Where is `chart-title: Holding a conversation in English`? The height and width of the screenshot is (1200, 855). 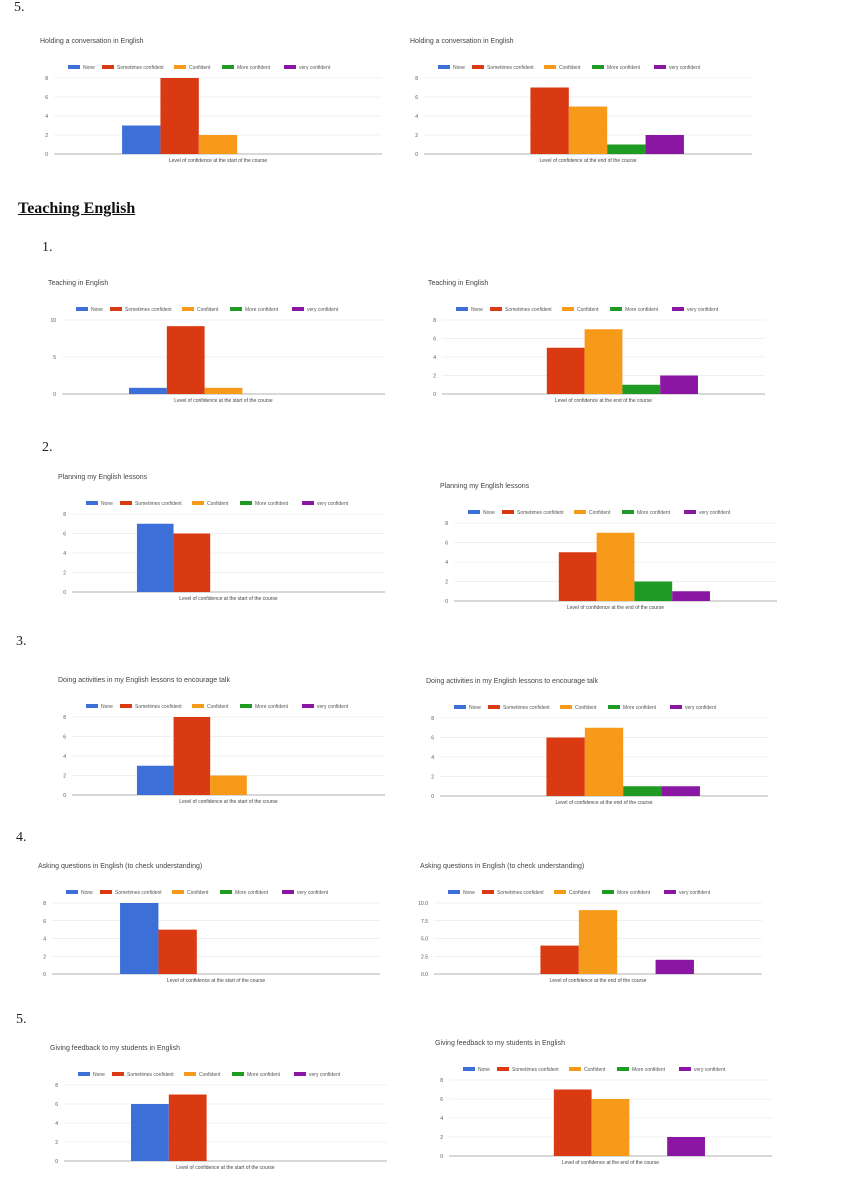
chart-title: Holding a conversation in English is located at coordinates (462, 41).